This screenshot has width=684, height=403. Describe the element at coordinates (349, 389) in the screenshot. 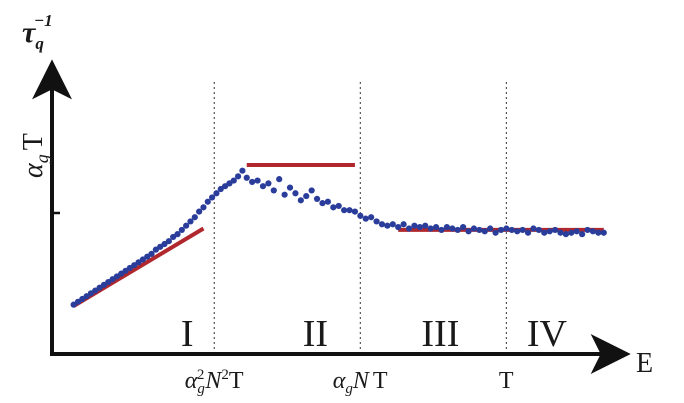

I see `x-tick-agNT-g: g` at that location.